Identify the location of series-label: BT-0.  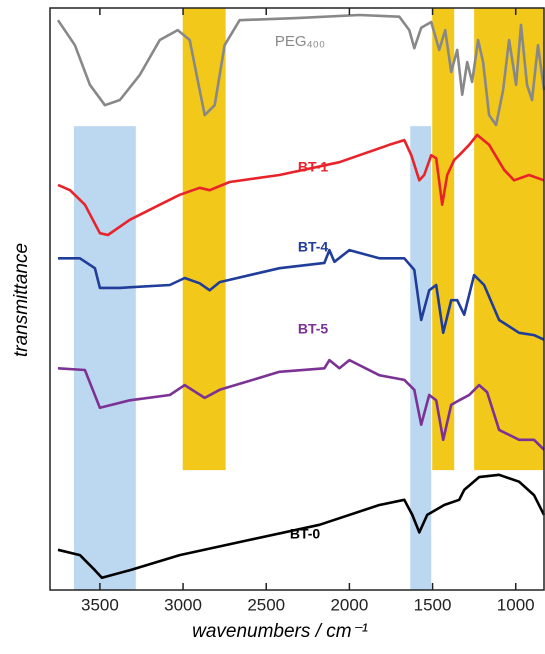
(305, 534).